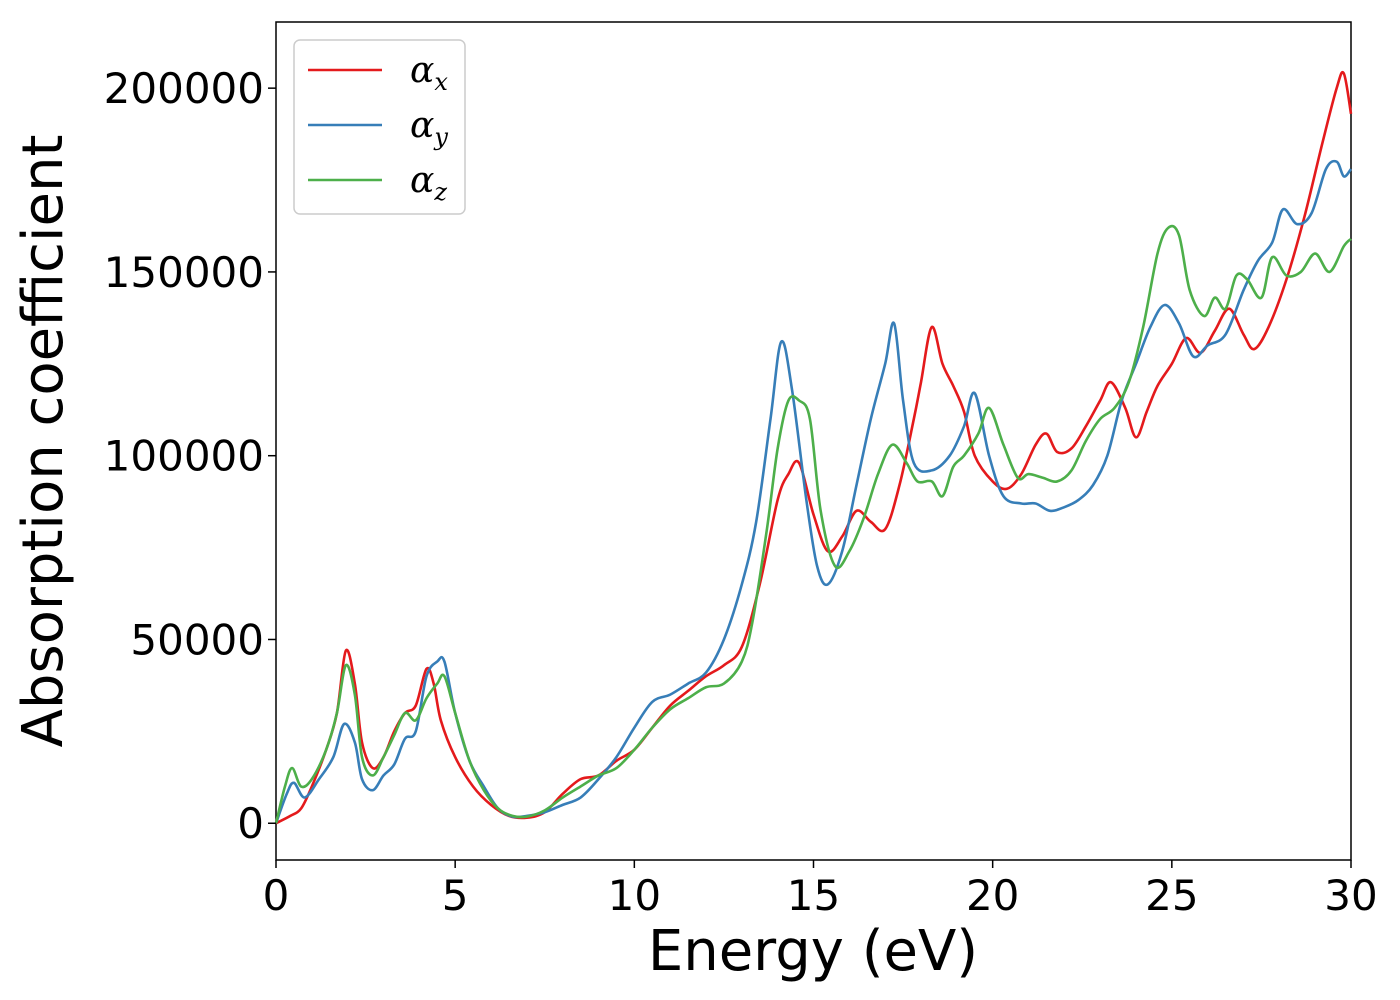  What do you see at coordinates (43, 441) in the screenshot?
I see `y-axis-title: Absorption coefficient` at bounding box center [43, 441].